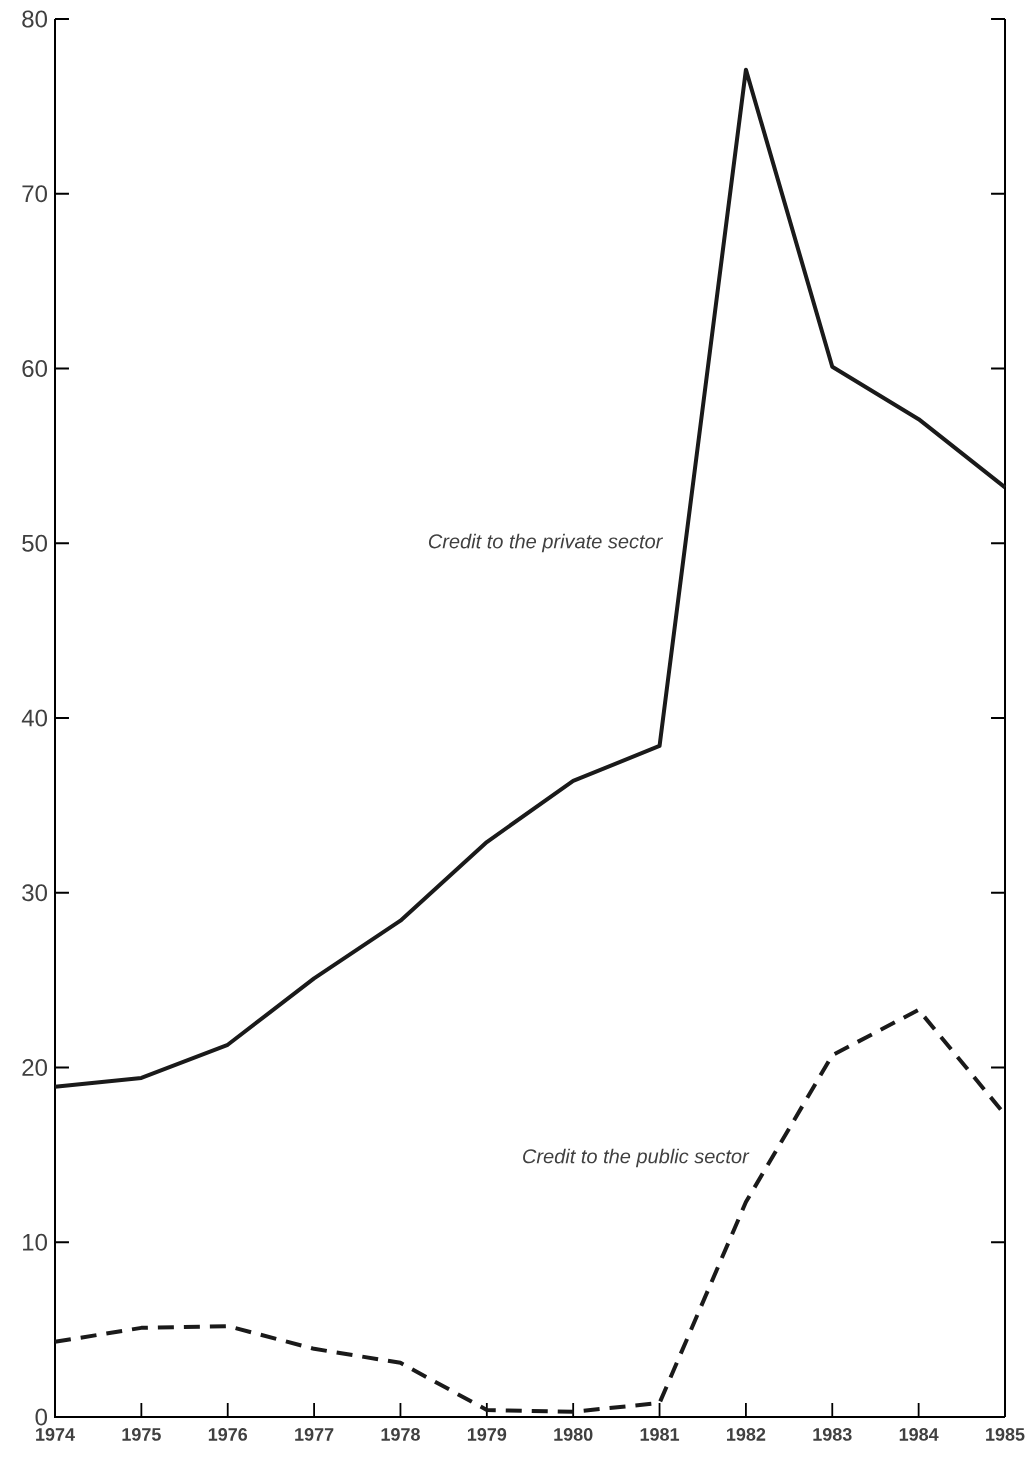  Describe the element at coordinates (919, 1434) in the screenshot. I see `x-tick-label: 1984` at that location.